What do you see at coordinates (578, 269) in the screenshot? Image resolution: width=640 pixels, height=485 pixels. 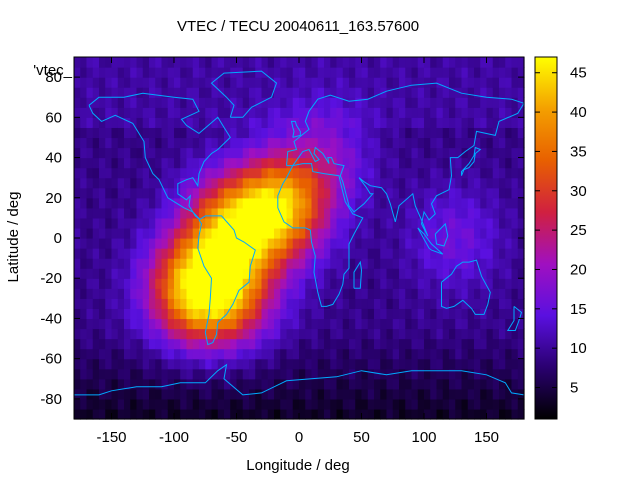 I see `colorbar-tick-label: 20` at bounding box center [578, 269].